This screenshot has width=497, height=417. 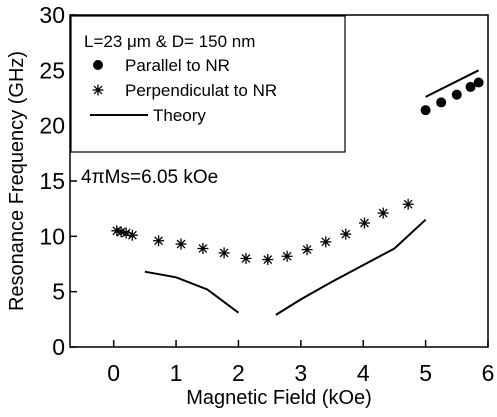 What do you see at coordinates (363, 373) in the screenshot?
I see `x-tick-label: 4` at bounding box center [363, 373].